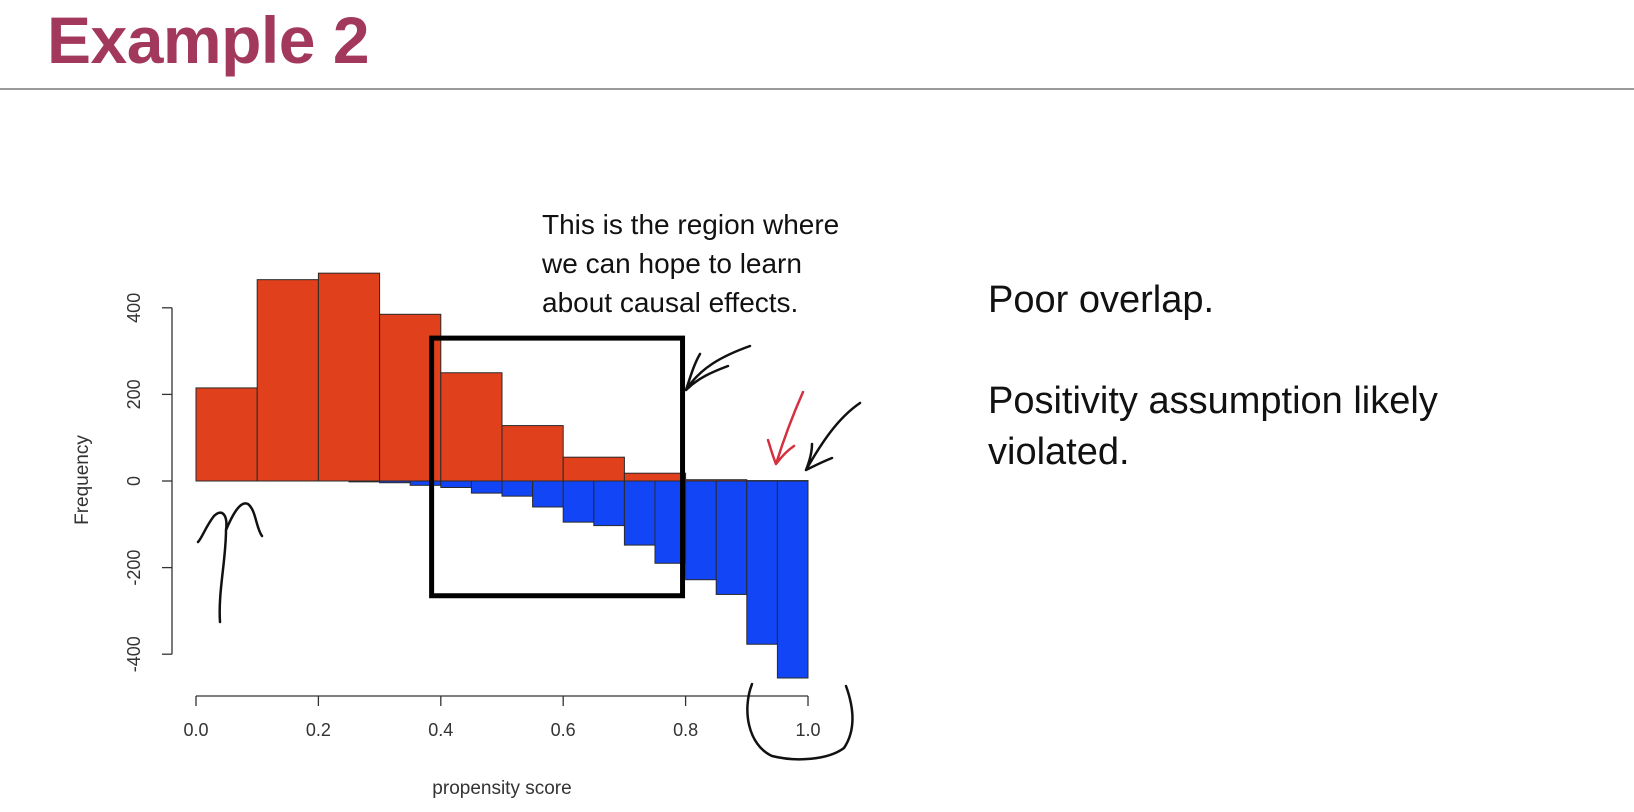 Image resolution: width=1634 pixels, height=812 pixels. Describe the element at coordinates (670, 302) in the screenshot. I see `annotation-line-3: about causal effects.` at that location.